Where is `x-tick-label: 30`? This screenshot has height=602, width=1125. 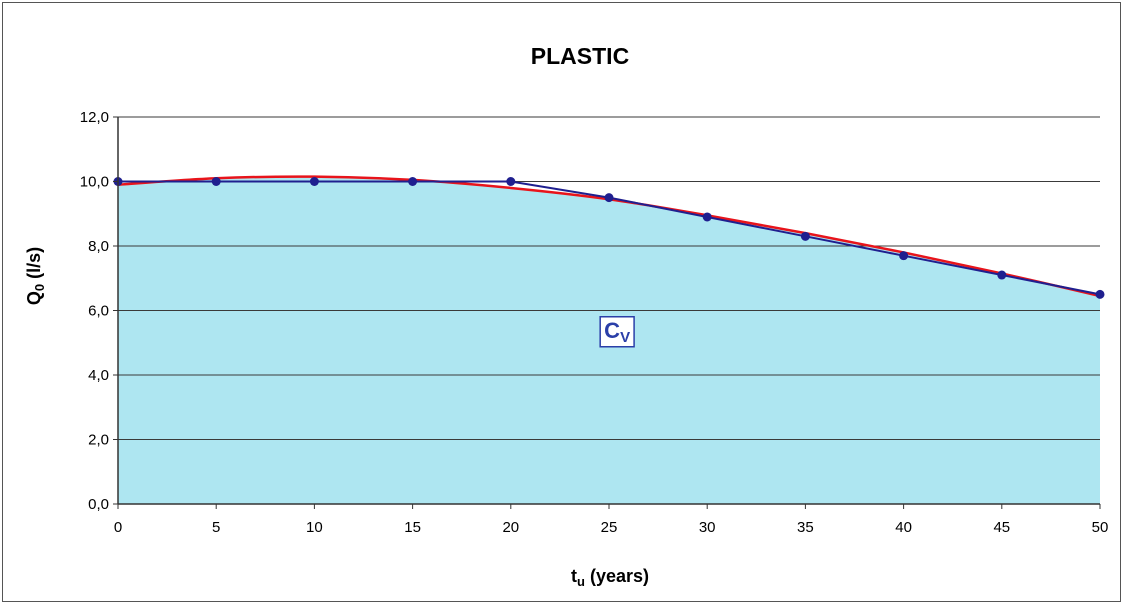 x-tick-label: 30 is located at coordinates (707, 527).